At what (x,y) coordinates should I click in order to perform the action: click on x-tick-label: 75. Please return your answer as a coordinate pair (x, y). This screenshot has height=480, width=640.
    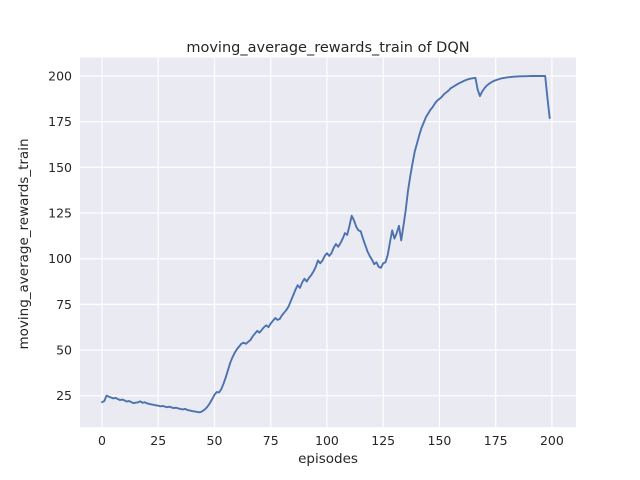
    Looking at the image, I should click on (271, 440).